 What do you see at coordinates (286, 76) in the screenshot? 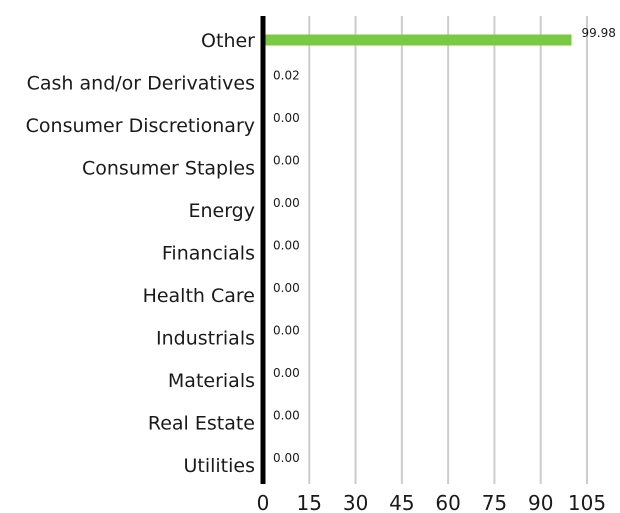
I see `data-label-cash-and-or-derivatives: 0.02` at bounding box center [286, 76].